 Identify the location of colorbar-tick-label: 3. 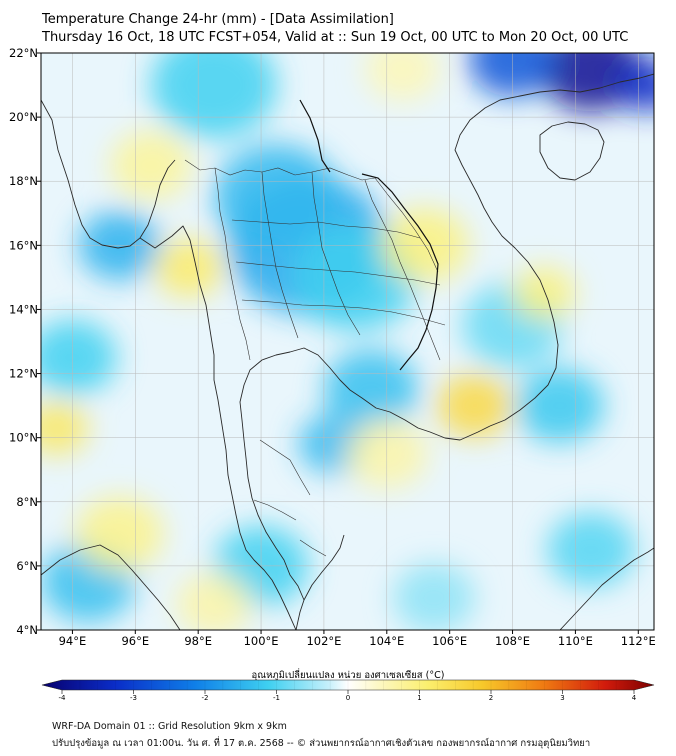
(562, 698).